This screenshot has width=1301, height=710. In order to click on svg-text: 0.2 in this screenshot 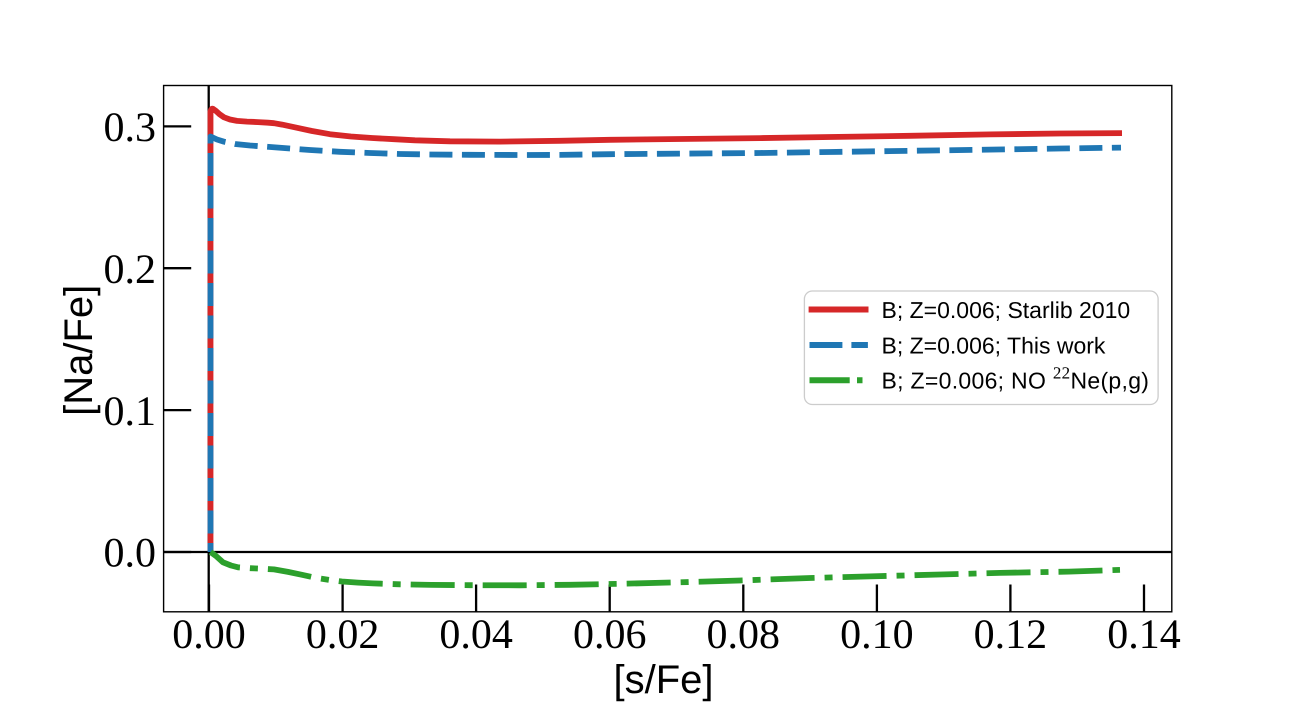, I will do `click(130, 270)`.